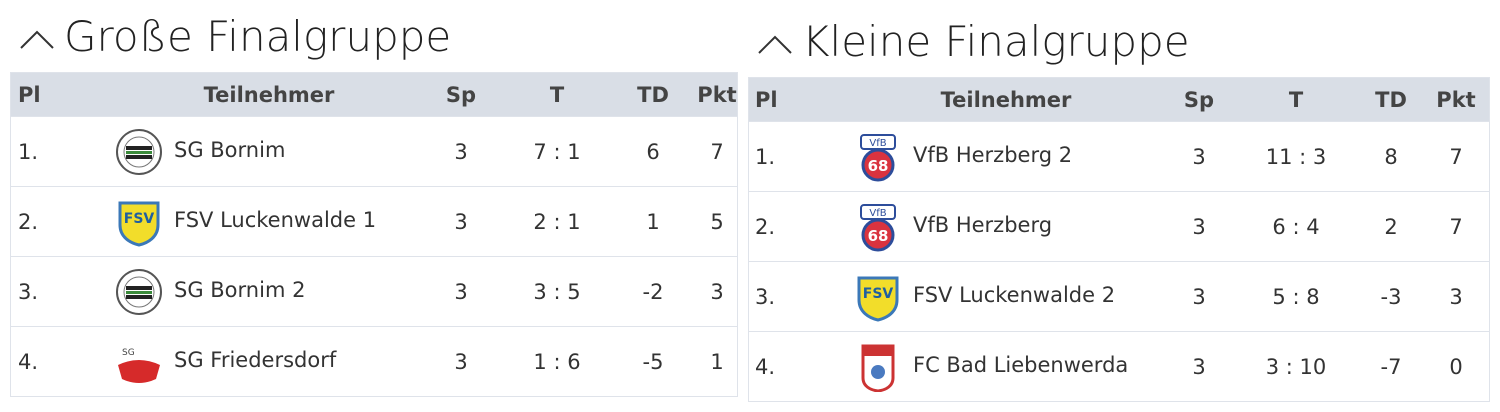 This screenshot has height=412, width=1500. What do you see at coordinates (1391, 227) in the screenshot?
I see `table-cell: 2` at bounding box center [1391, 227].